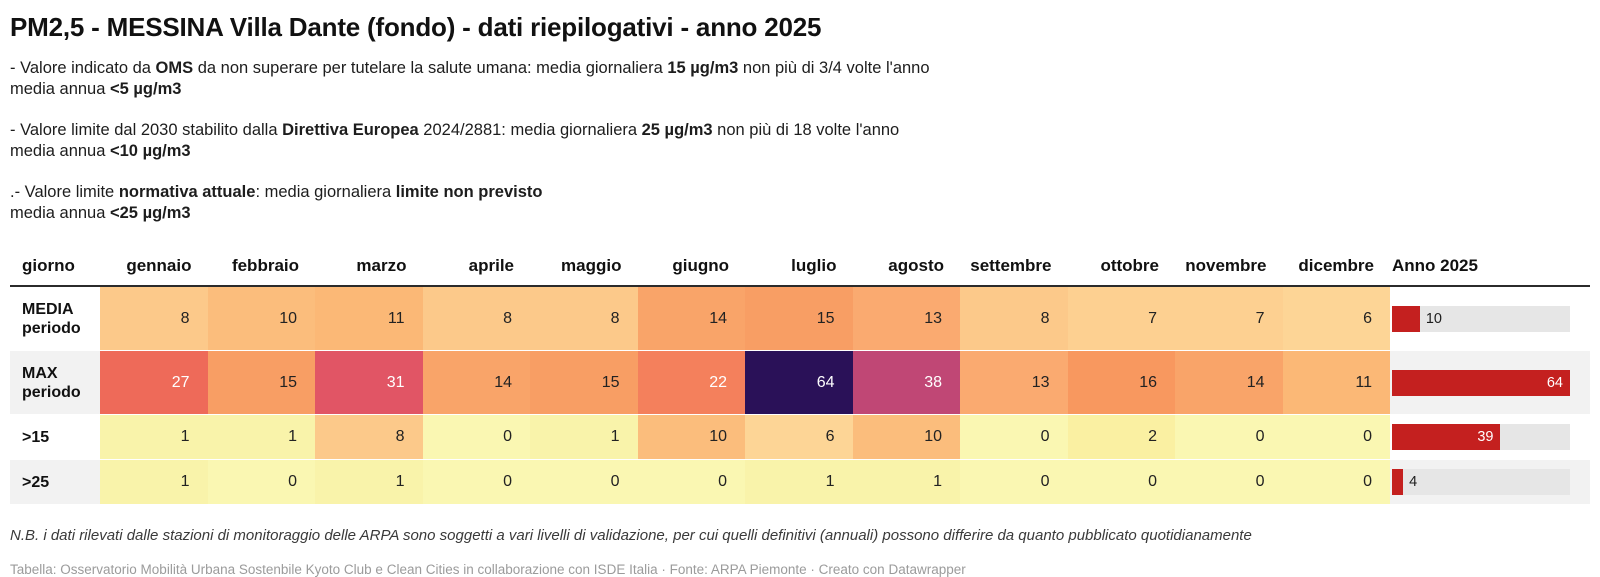  Describe the element at coordinates (906, 266) in the screenshot. I see `column-header: agosto` at that location.